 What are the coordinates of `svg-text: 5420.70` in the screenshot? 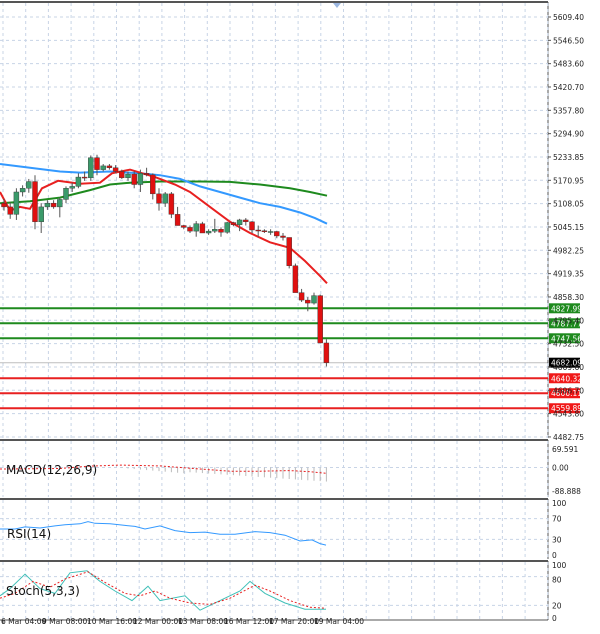 It's located at (568, 87).